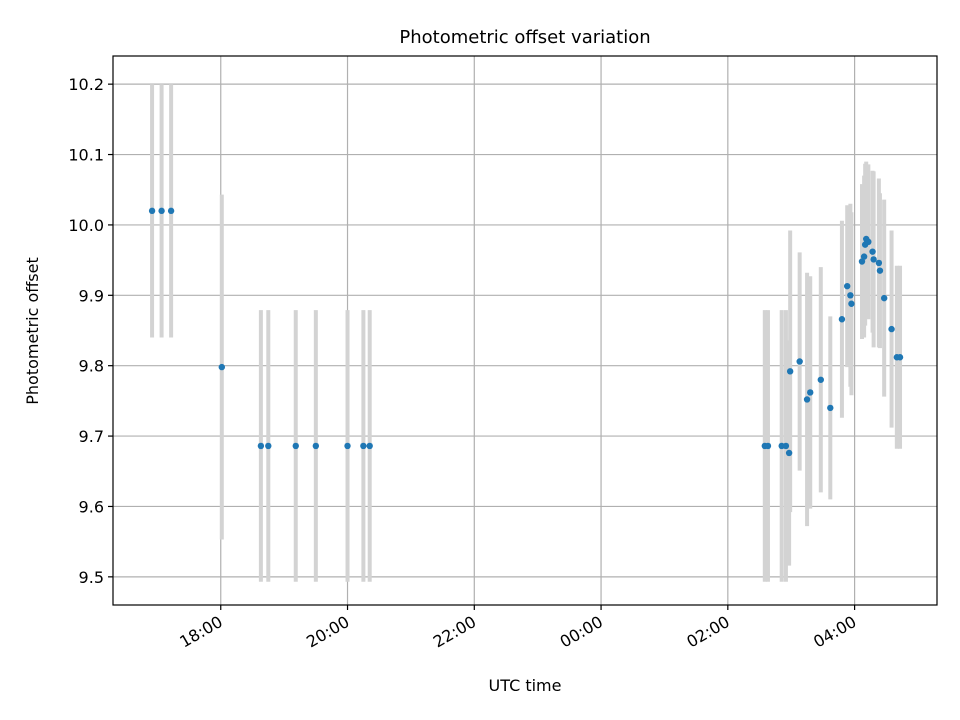  I want to click on x-tick-label: 22:00, so click(454, 632).